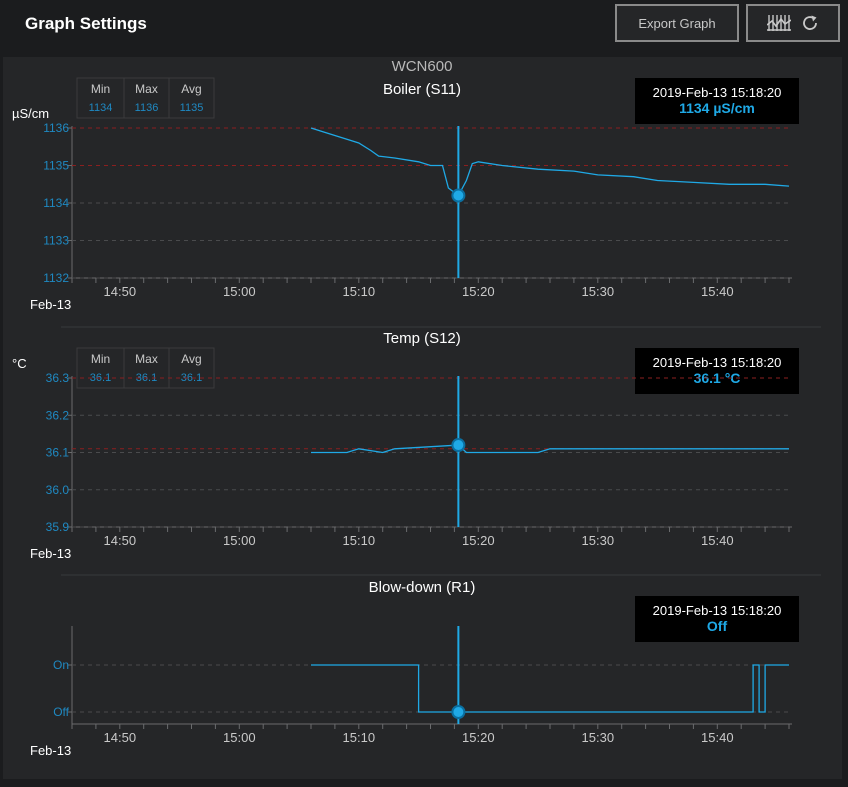 The width and height of the screenshot is (848, 787). I want to click on chart-title: Temp (S12), so click(422, 338).